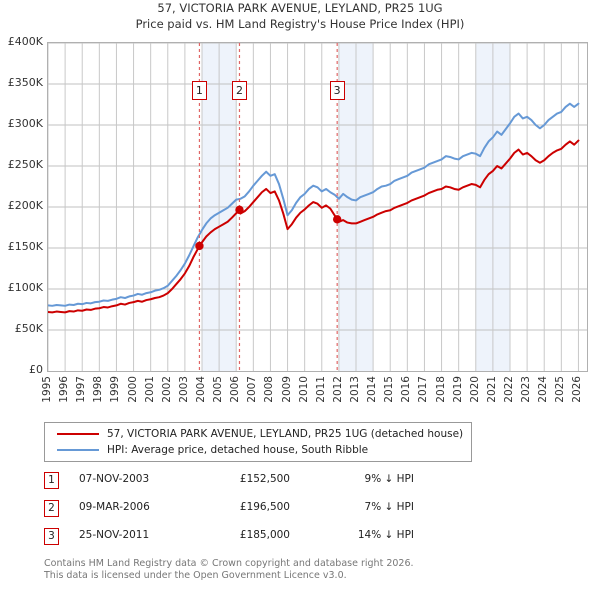  What do you see at coordinates (355, 389) in the screenshot?
I see `x-axis-tick-label: 2013` at bounding box center [355, 389].